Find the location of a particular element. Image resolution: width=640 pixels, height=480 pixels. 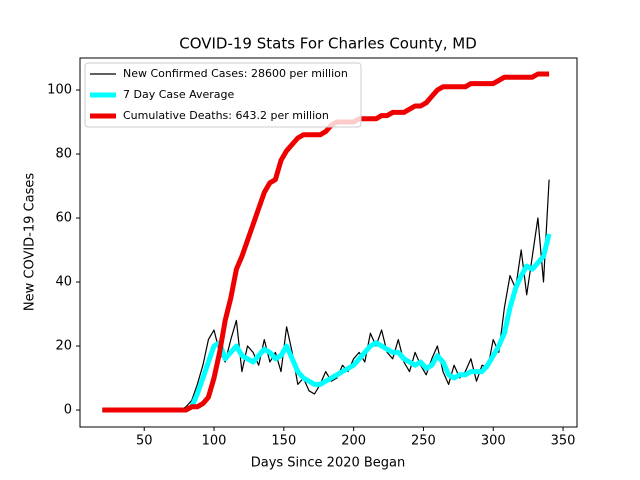

y-tick-label: 40 is located at coordinates (63, 282).